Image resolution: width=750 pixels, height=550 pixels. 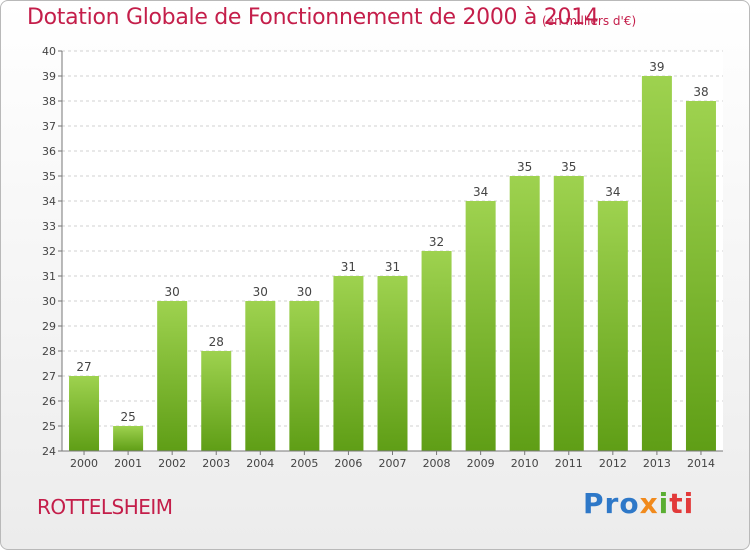 I want to click on value-label: 39, so click(x=656, y=67).